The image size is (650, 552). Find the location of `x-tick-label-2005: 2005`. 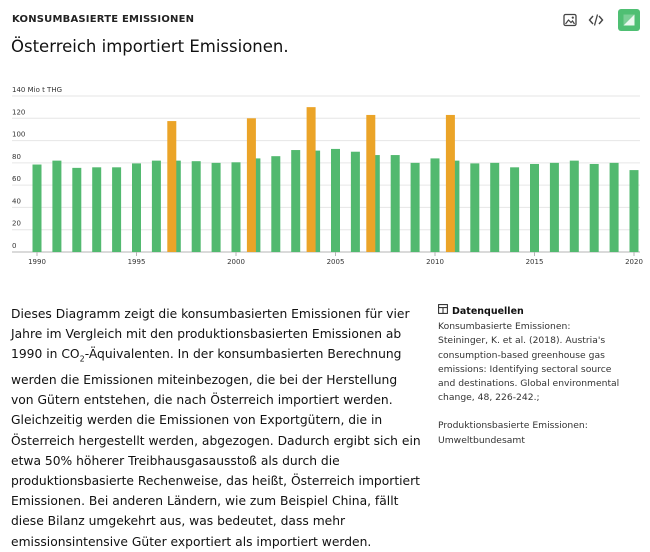

x-tick-label-2005: 2005 is located at coordinates (336, 262).